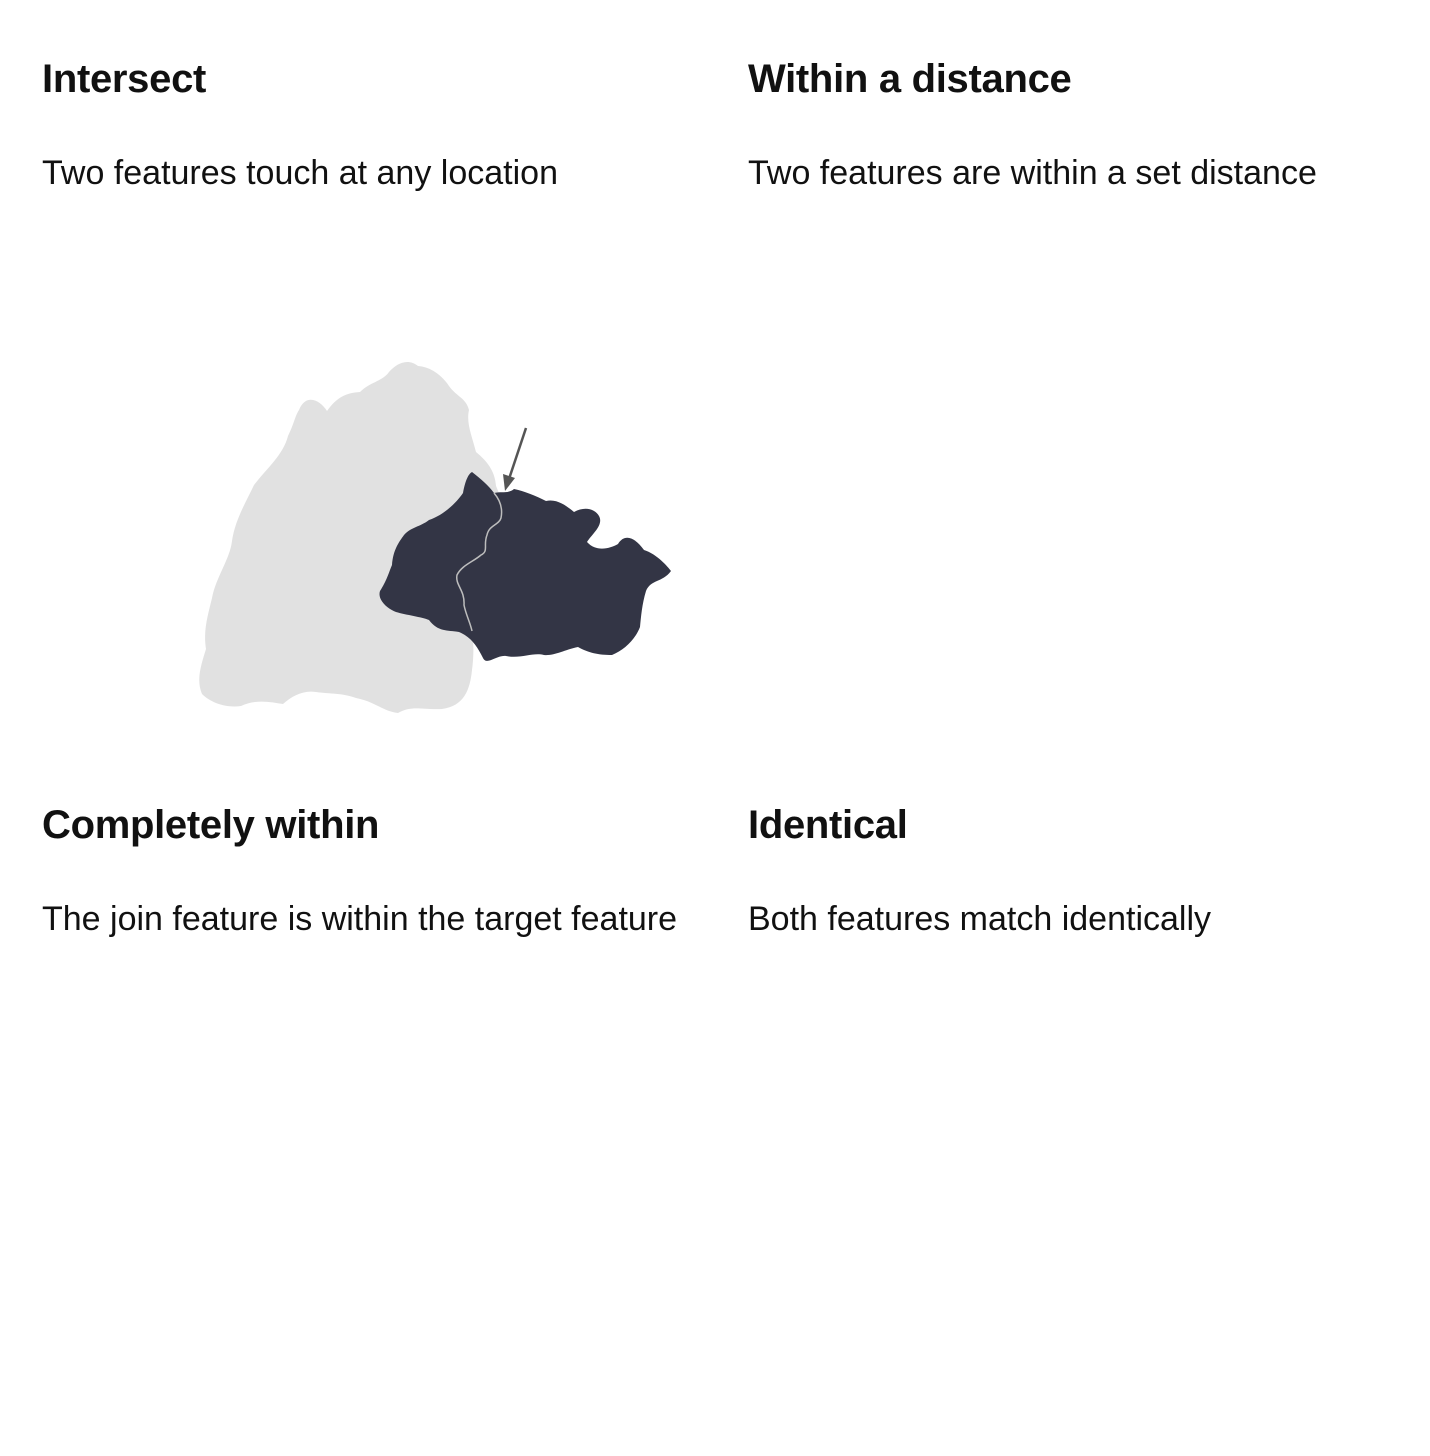 The image size is (1430, 1456). What do you see at coordinates (350, 537) in the screenshot?
I see `target-feature-shape` at bounding box center [350, 537].